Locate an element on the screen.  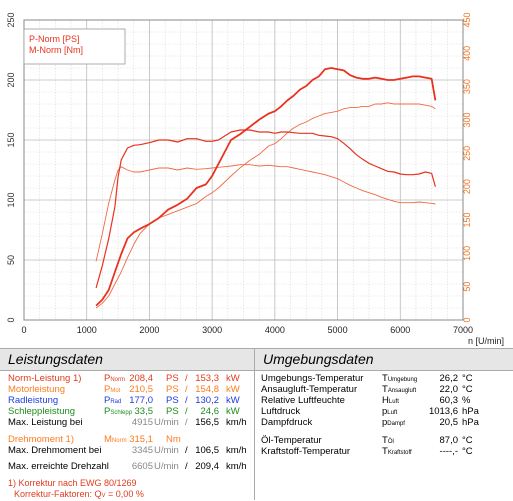
leistung-value-1: 210,5 is located at coordinates (141, 389).